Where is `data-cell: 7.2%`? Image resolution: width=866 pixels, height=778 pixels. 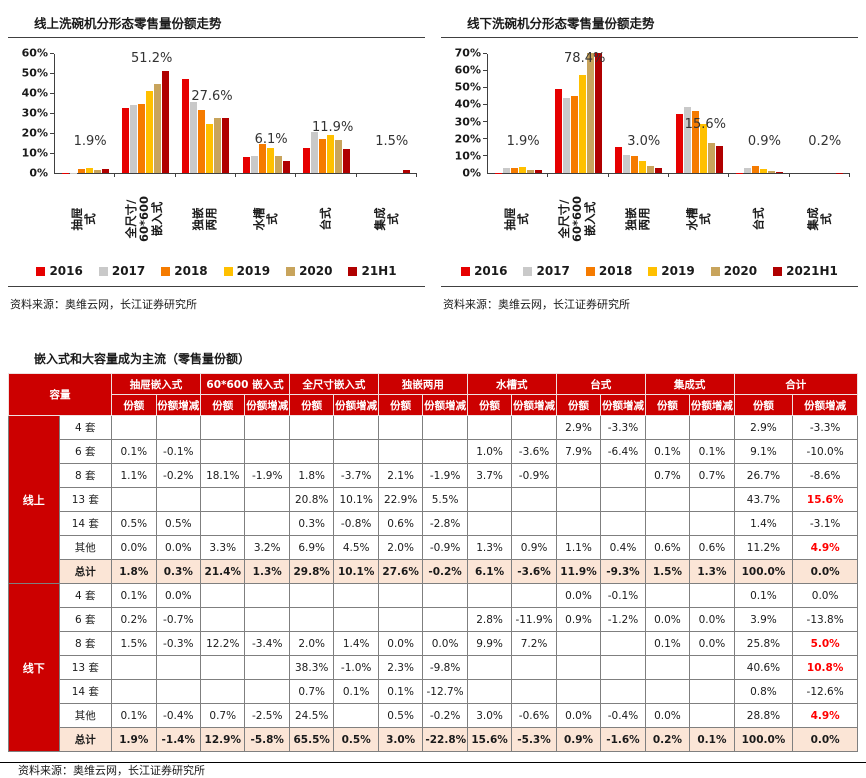 data-cell: 7.2% is located at coordinates (534, 644).